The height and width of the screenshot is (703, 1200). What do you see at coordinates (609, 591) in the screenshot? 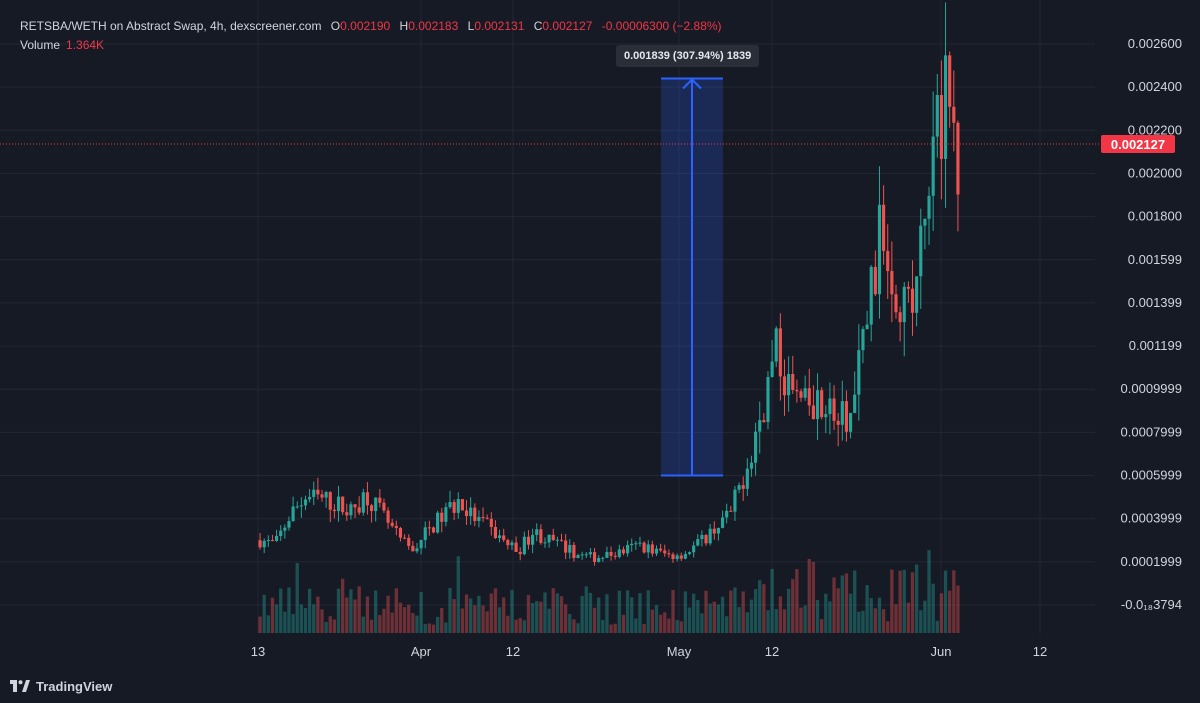
I see `volume-bars` at bounding box center [609, 591].